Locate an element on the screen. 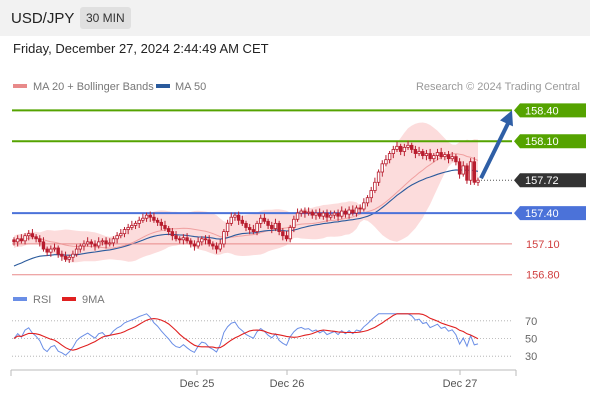 This screenshot has height=400, width=590. level-label-157-72: 157.72 is located at coordinates (542, 181).